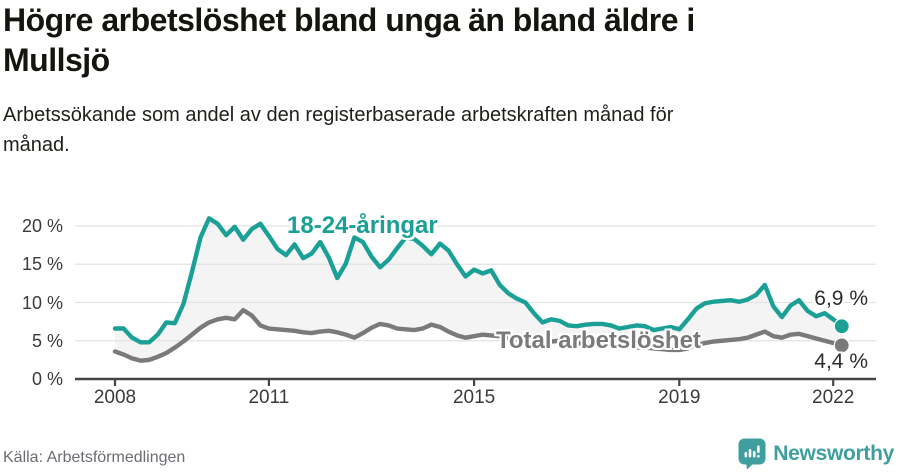 The height and width of the screenshot is (474, 900). What do you see at coordinates (94, 457) in the screenshot?
I see `source-credit: Källa: Arbetsförmedlingen` at bounding box center [94, 457].